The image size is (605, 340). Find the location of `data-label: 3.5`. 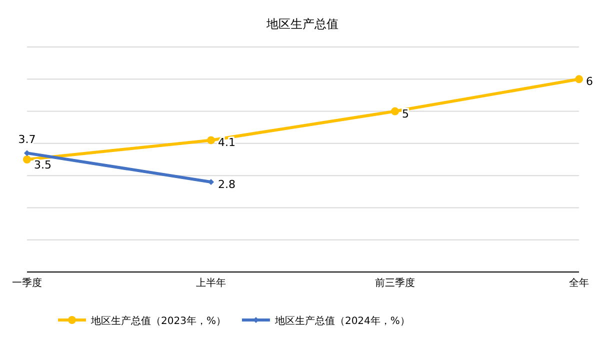

data-label: 3.5 is located at coordinates (43, 165).